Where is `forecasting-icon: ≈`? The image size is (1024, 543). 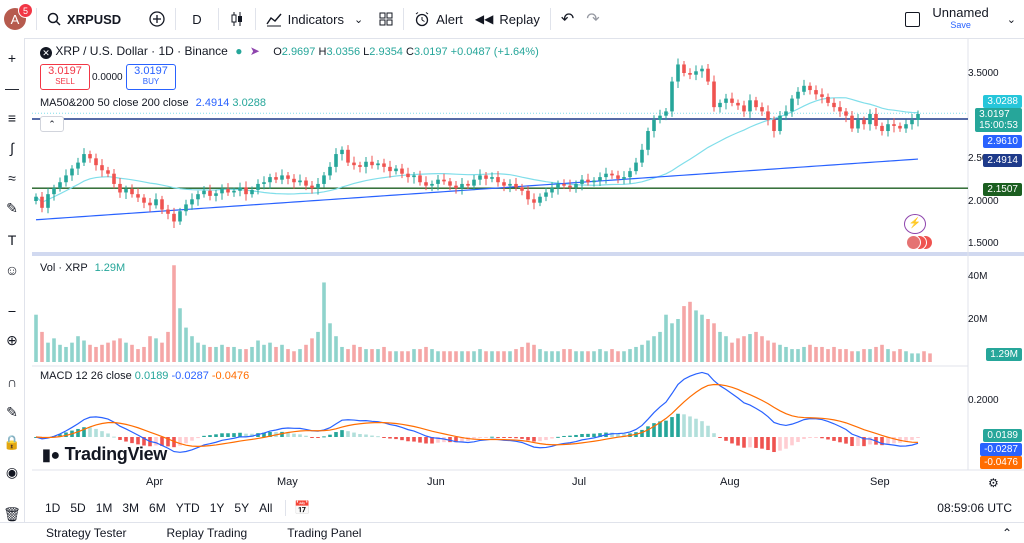 forecasting-icon: ≈ is located at coordinates (12, 178).